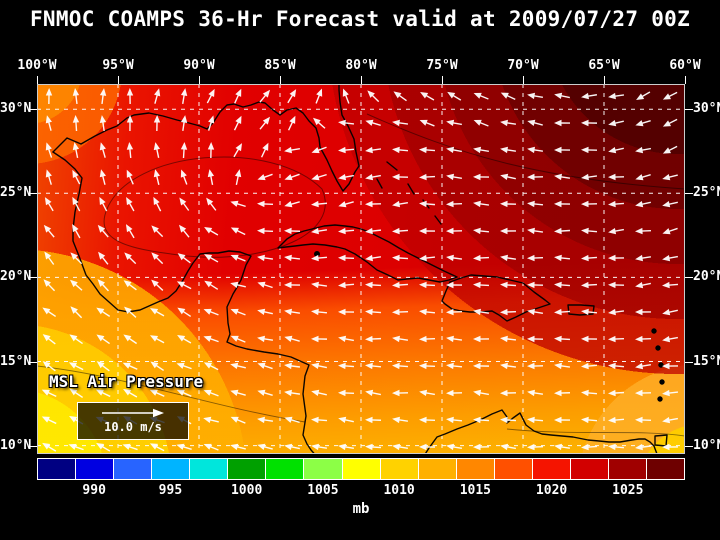  I want to click on lat-tick-label-right: 20°N, so click(706, 277).